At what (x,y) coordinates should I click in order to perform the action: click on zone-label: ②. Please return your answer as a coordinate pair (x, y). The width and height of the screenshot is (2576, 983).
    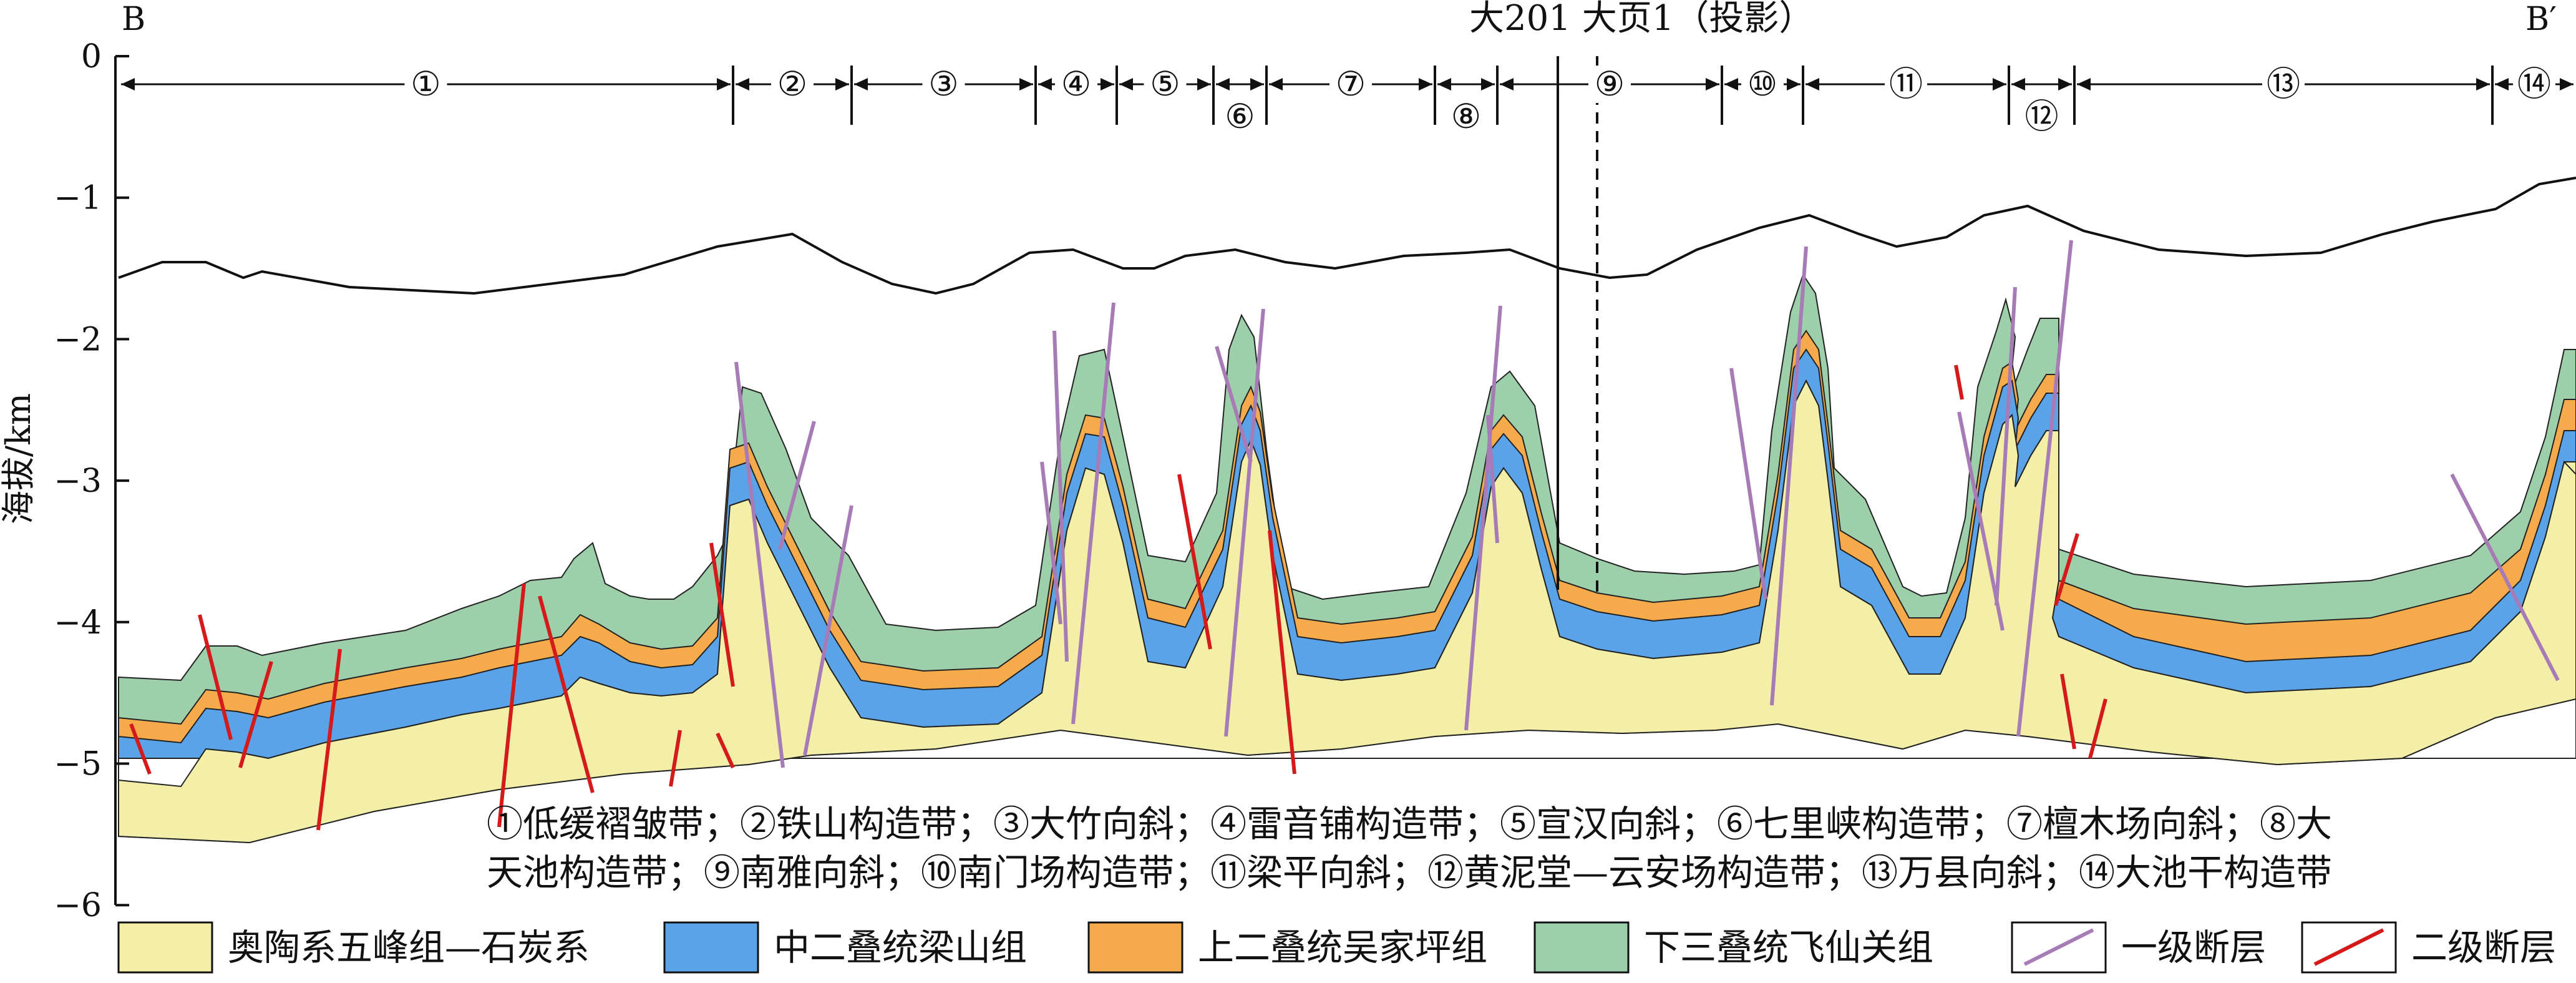
    Looking at the image, I should click on (792, 84).